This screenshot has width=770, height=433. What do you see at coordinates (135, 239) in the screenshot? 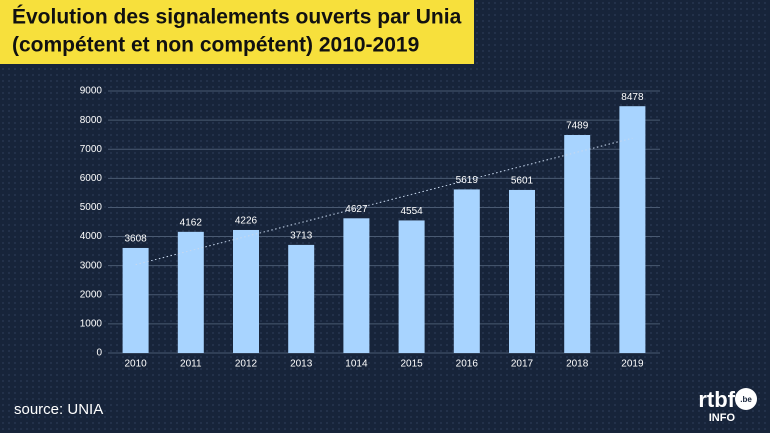
I see `data-label: 3608` at bounding box center [135, 239].